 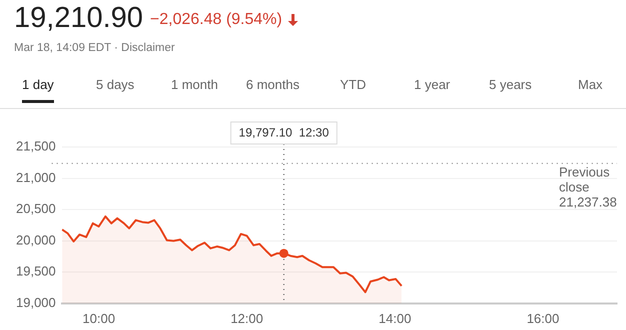 What do you see at coordinates (36, 240) in the screenshot?
I see `y-tick-label: 20,000` at bounding box center [36, 240].